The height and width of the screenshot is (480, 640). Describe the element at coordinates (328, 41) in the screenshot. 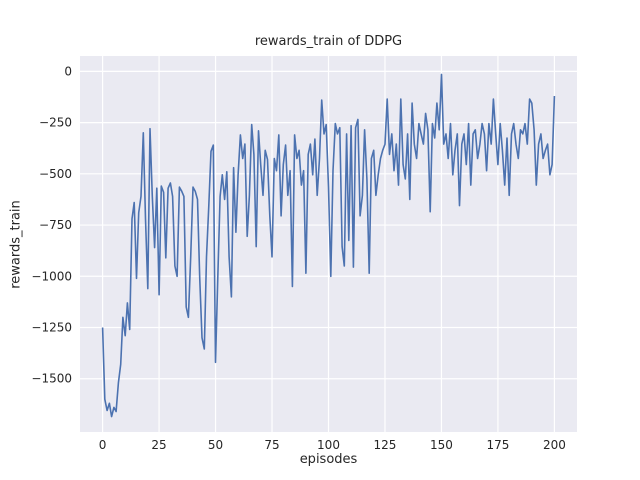

I see `chart-title: rewards_train of DDPG` at that location.